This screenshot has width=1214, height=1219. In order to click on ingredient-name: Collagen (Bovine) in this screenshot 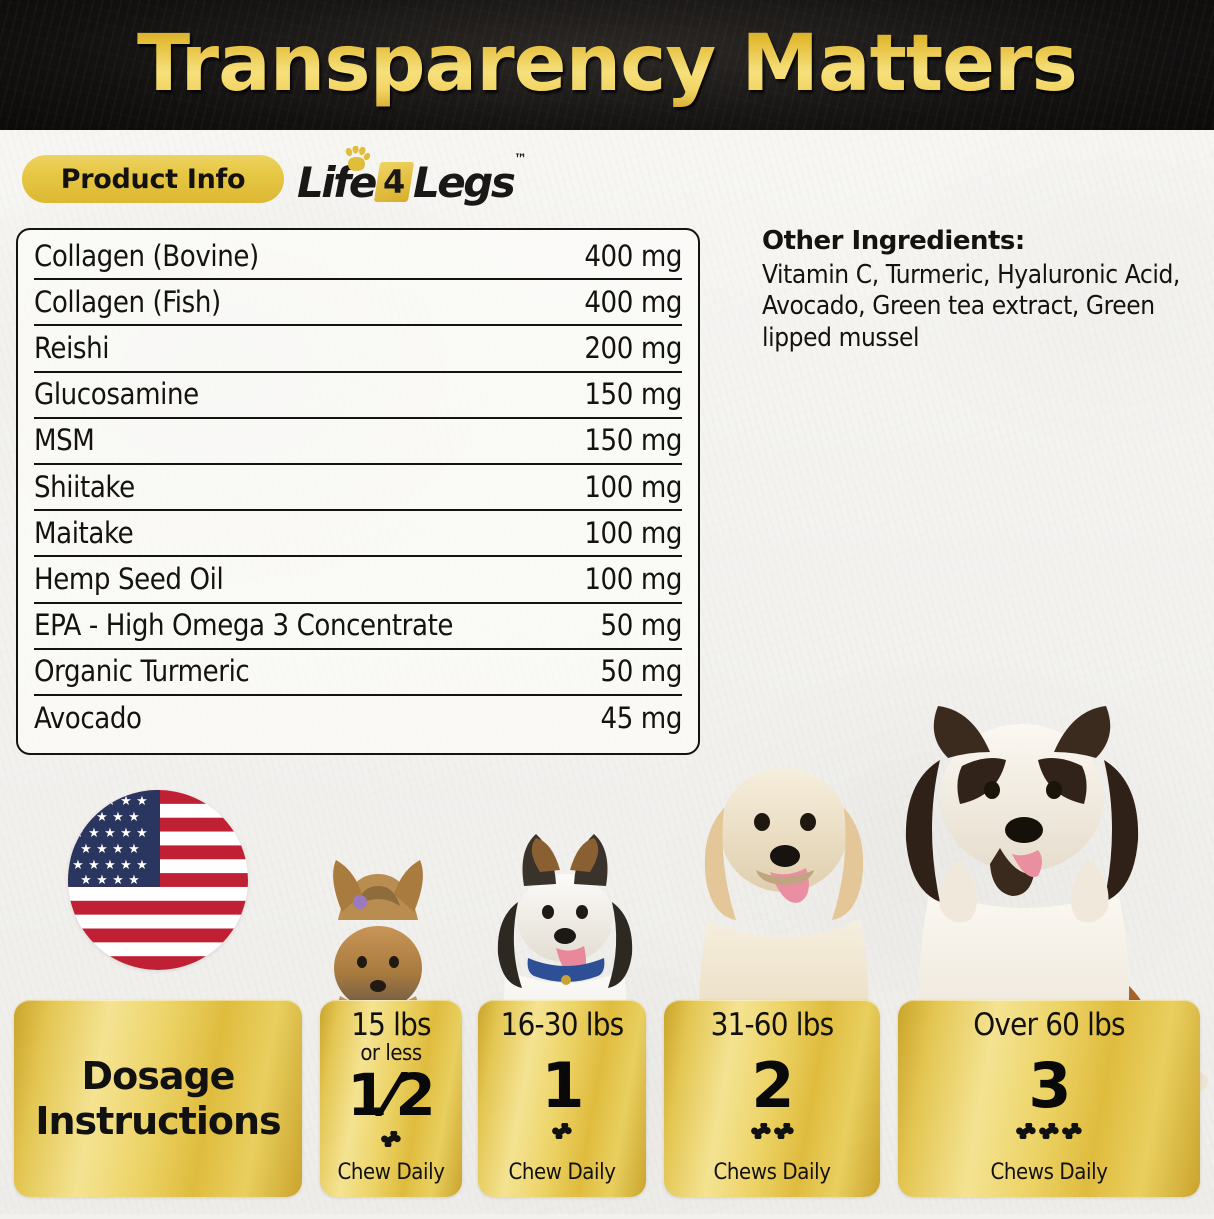, I will do `click(146, 255)`.